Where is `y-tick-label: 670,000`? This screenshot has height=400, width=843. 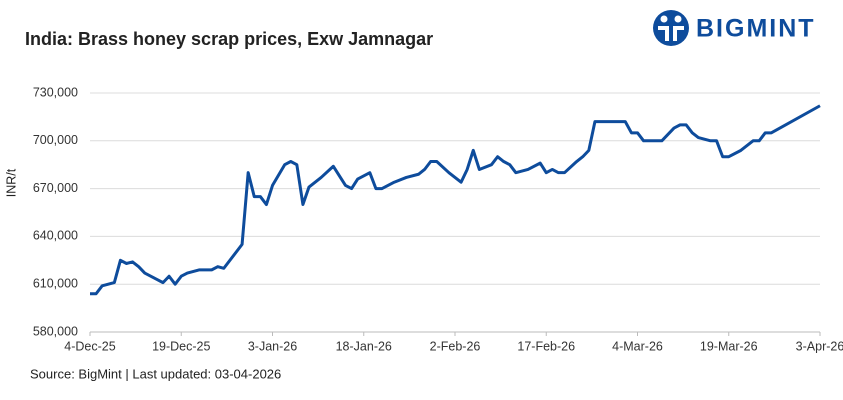
y-tick-label: 670,000 is located at coordinates (55, 188).